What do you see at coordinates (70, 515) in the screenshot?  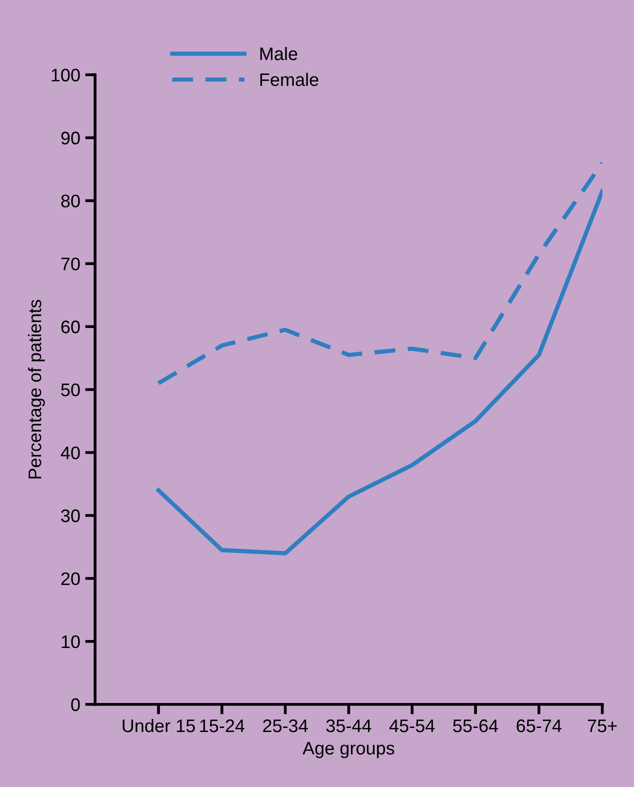 I see `y-tick-label: 30` at bounding box center [70, 515].